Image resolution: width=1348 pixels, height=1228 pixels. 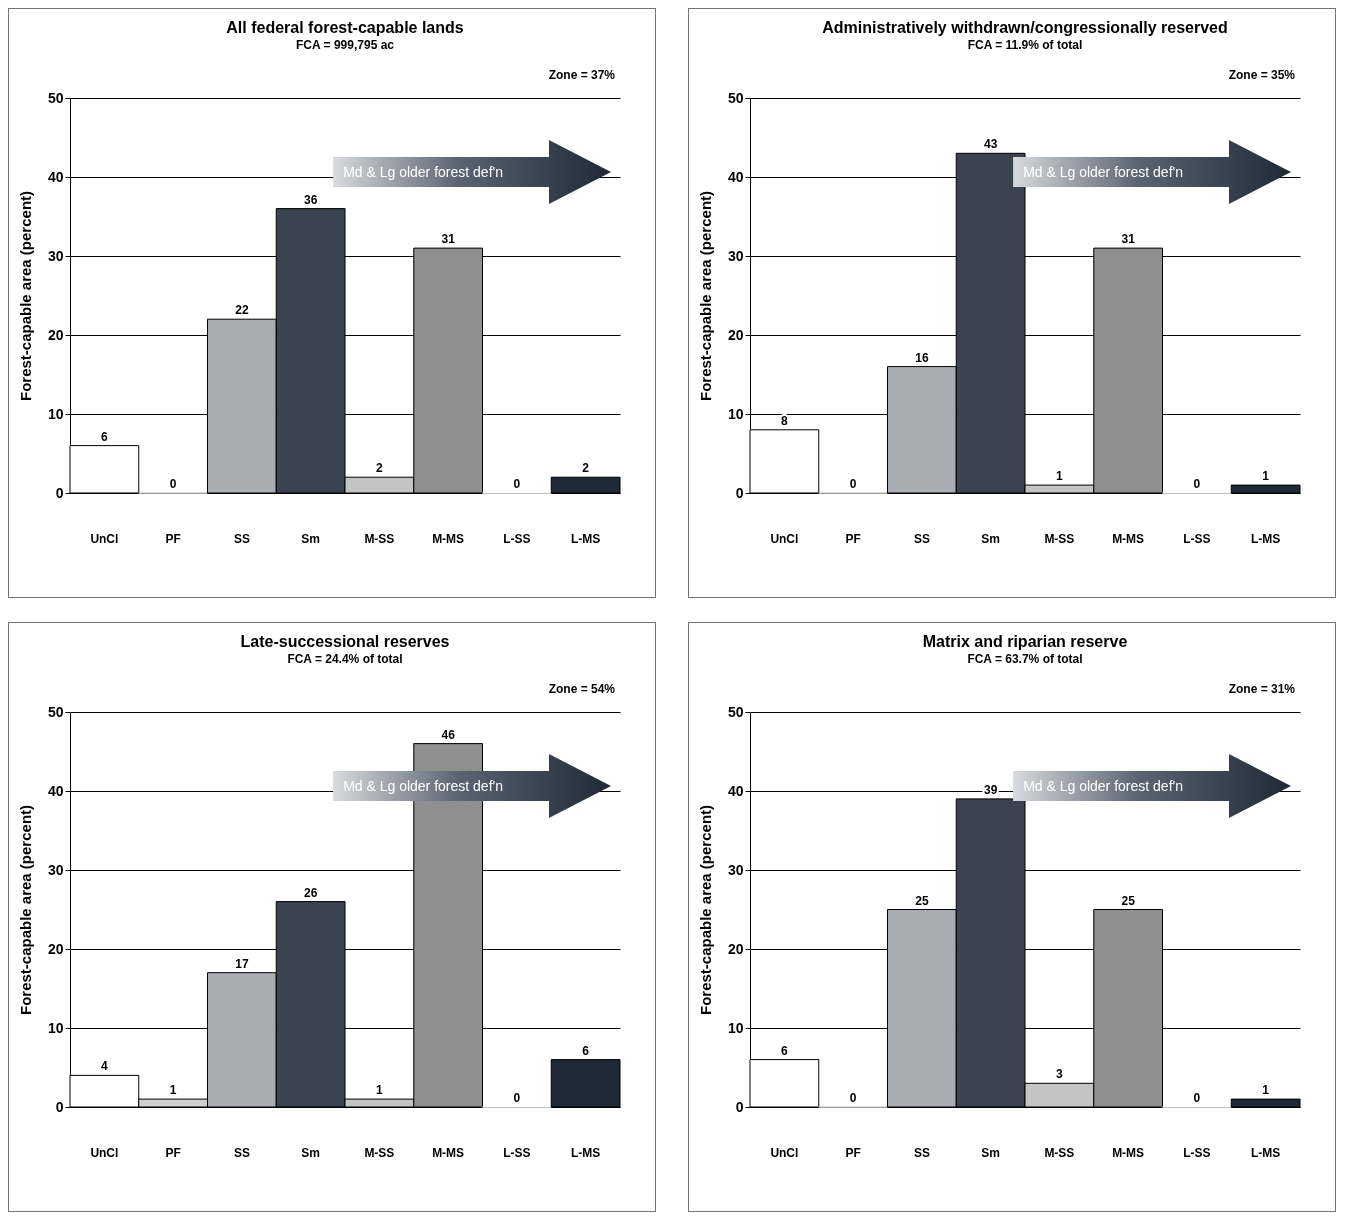 What do you see at coordinates (582, 75) in the screenshot?
I see `text: Zone = 37%` at bounding box center [582, 75].